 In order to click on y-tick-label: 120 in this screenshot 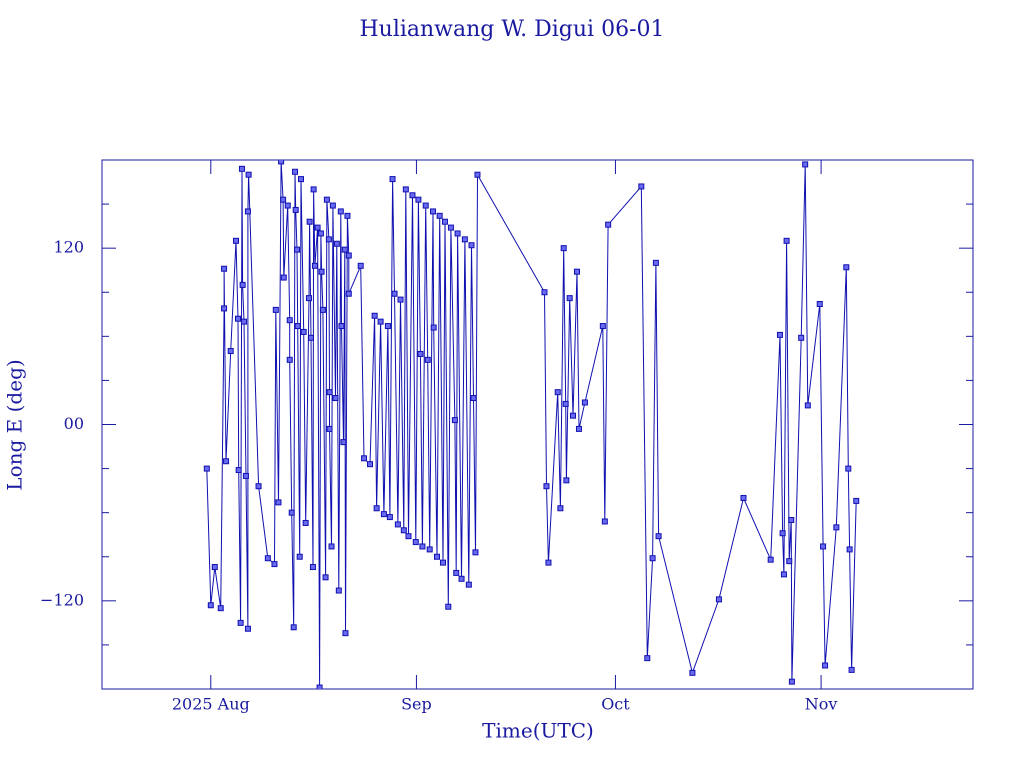, I will do `click(68, 247)`.